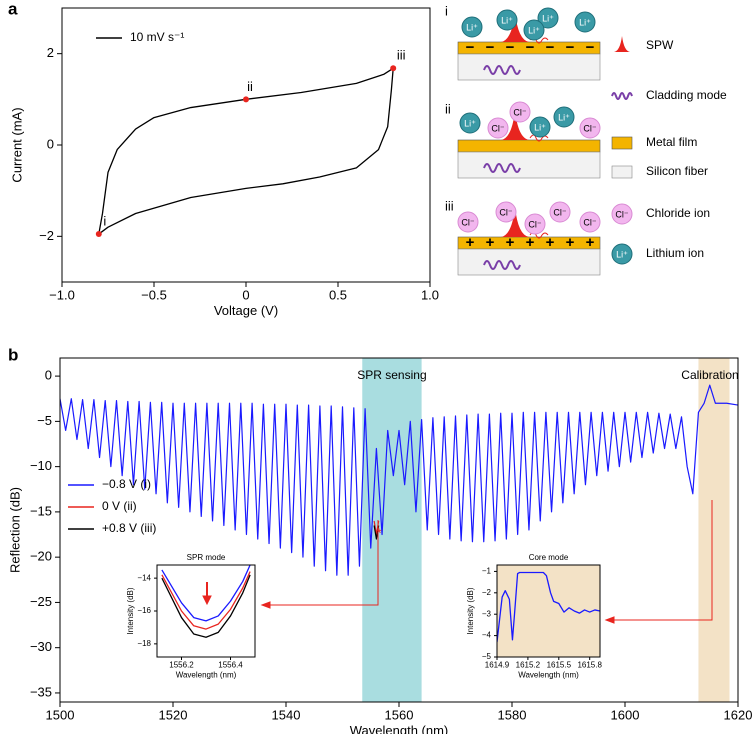 This screenshot has width=753, height=734. Describe the element at coordinates (144, 610) in the screenshot. I see `y-tick-label: −16` at that location.